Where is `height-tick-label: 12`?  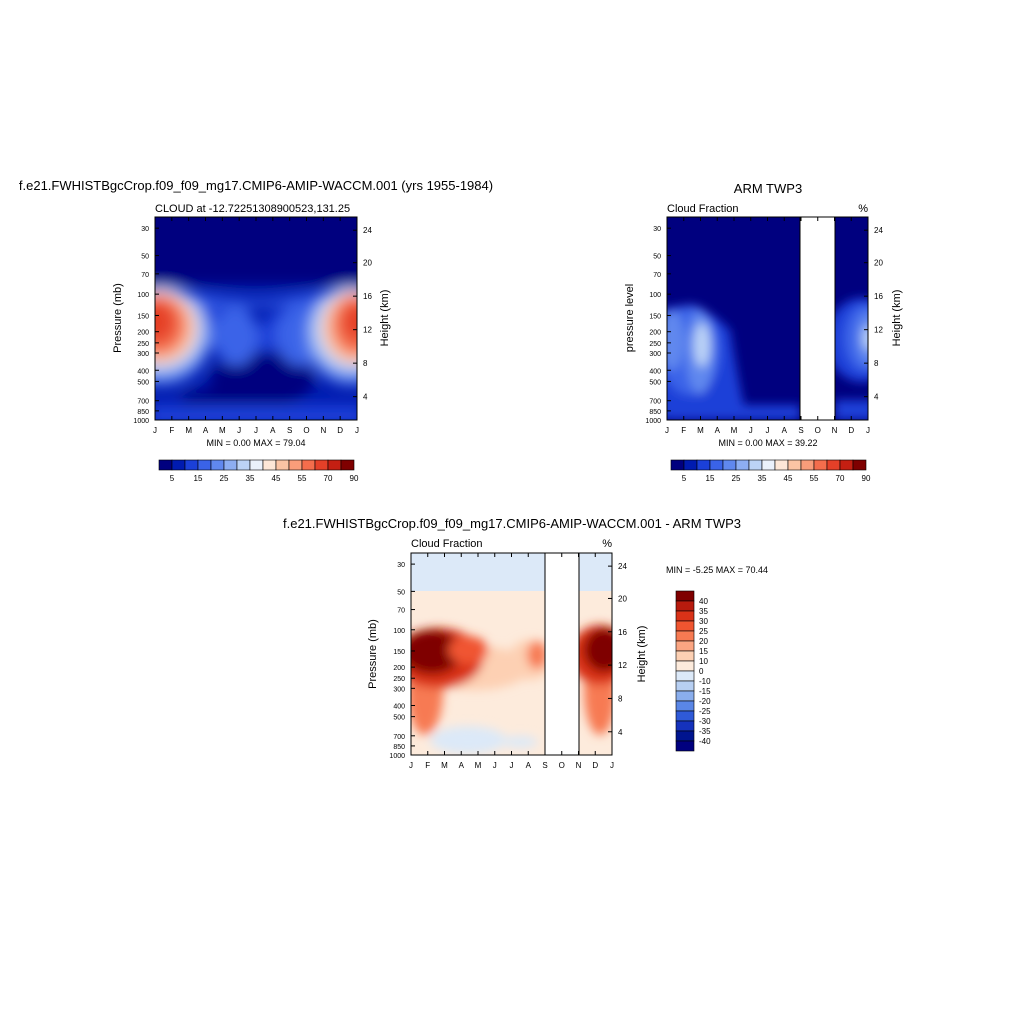
height-tick-label: 12 is located at coordinates (622, 665).